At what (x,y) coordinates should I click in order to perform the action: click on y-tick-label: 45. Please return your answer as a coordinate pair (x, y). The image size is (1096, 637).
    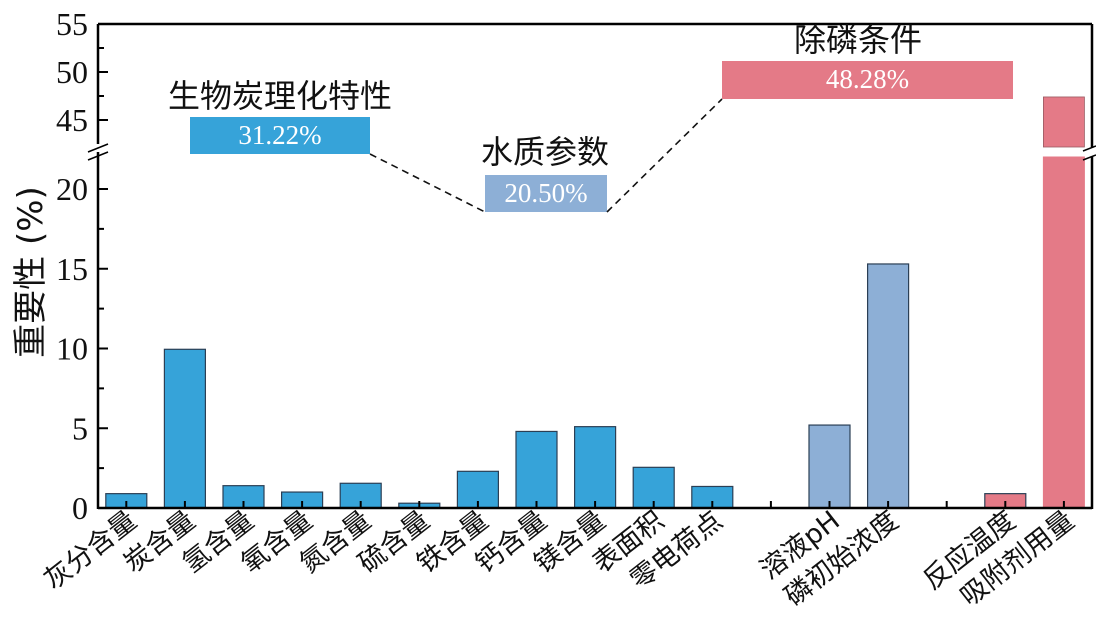
    Looking at the image, I should click on (72, 120).